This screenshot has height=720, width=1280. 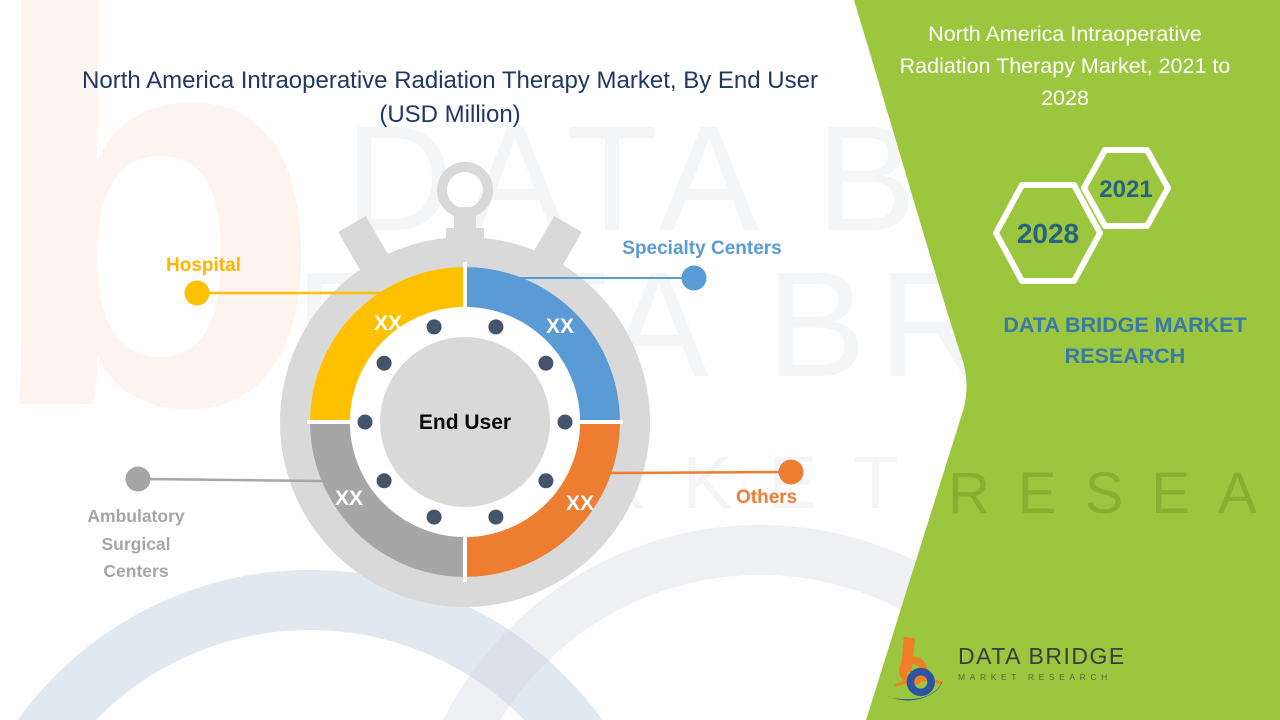 What do you see at coordinates (388, 499) in the screenshot?
I see `segment-ambulatory-surgical-centers` at bounding box center [388, 499].